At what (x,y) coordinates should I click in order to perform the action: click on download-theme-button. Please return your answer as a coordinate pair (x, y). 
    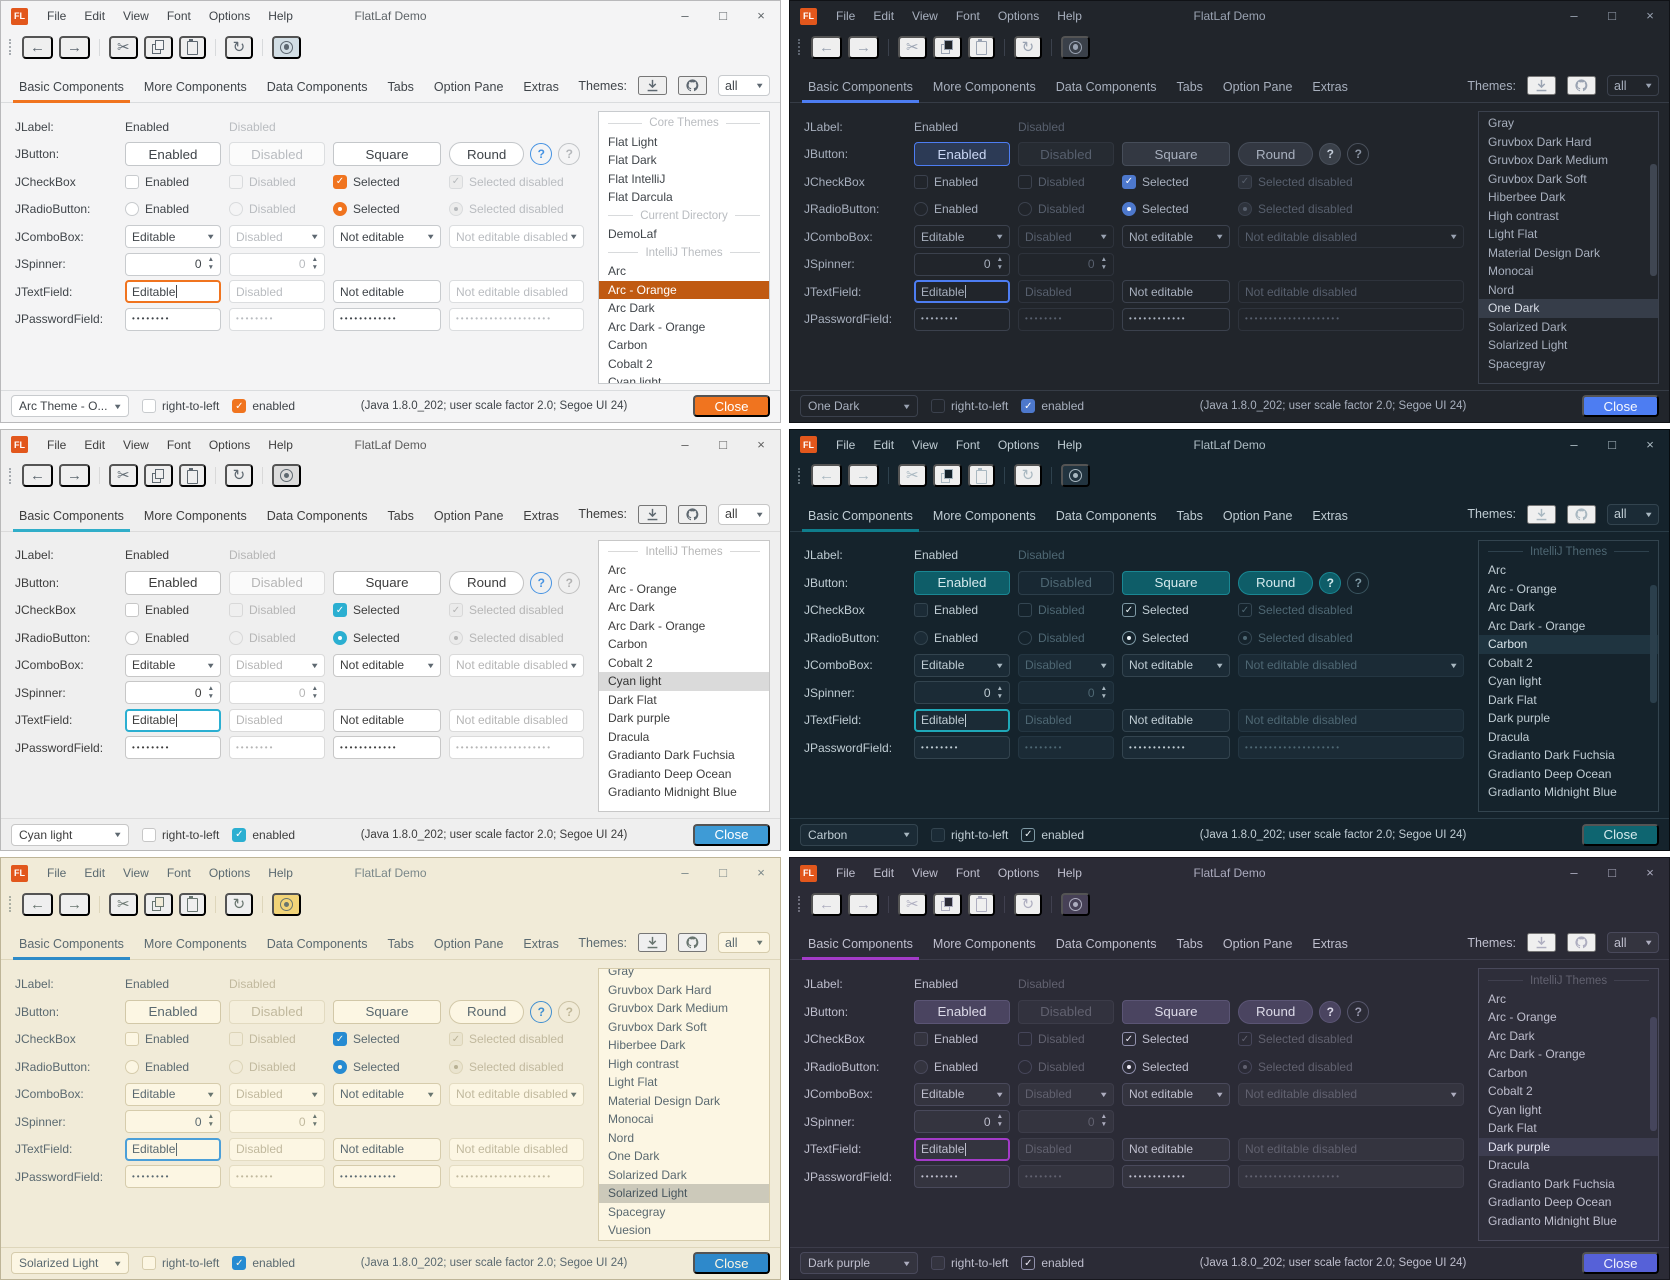
    Looking at the image, I should click on (1541, 943).